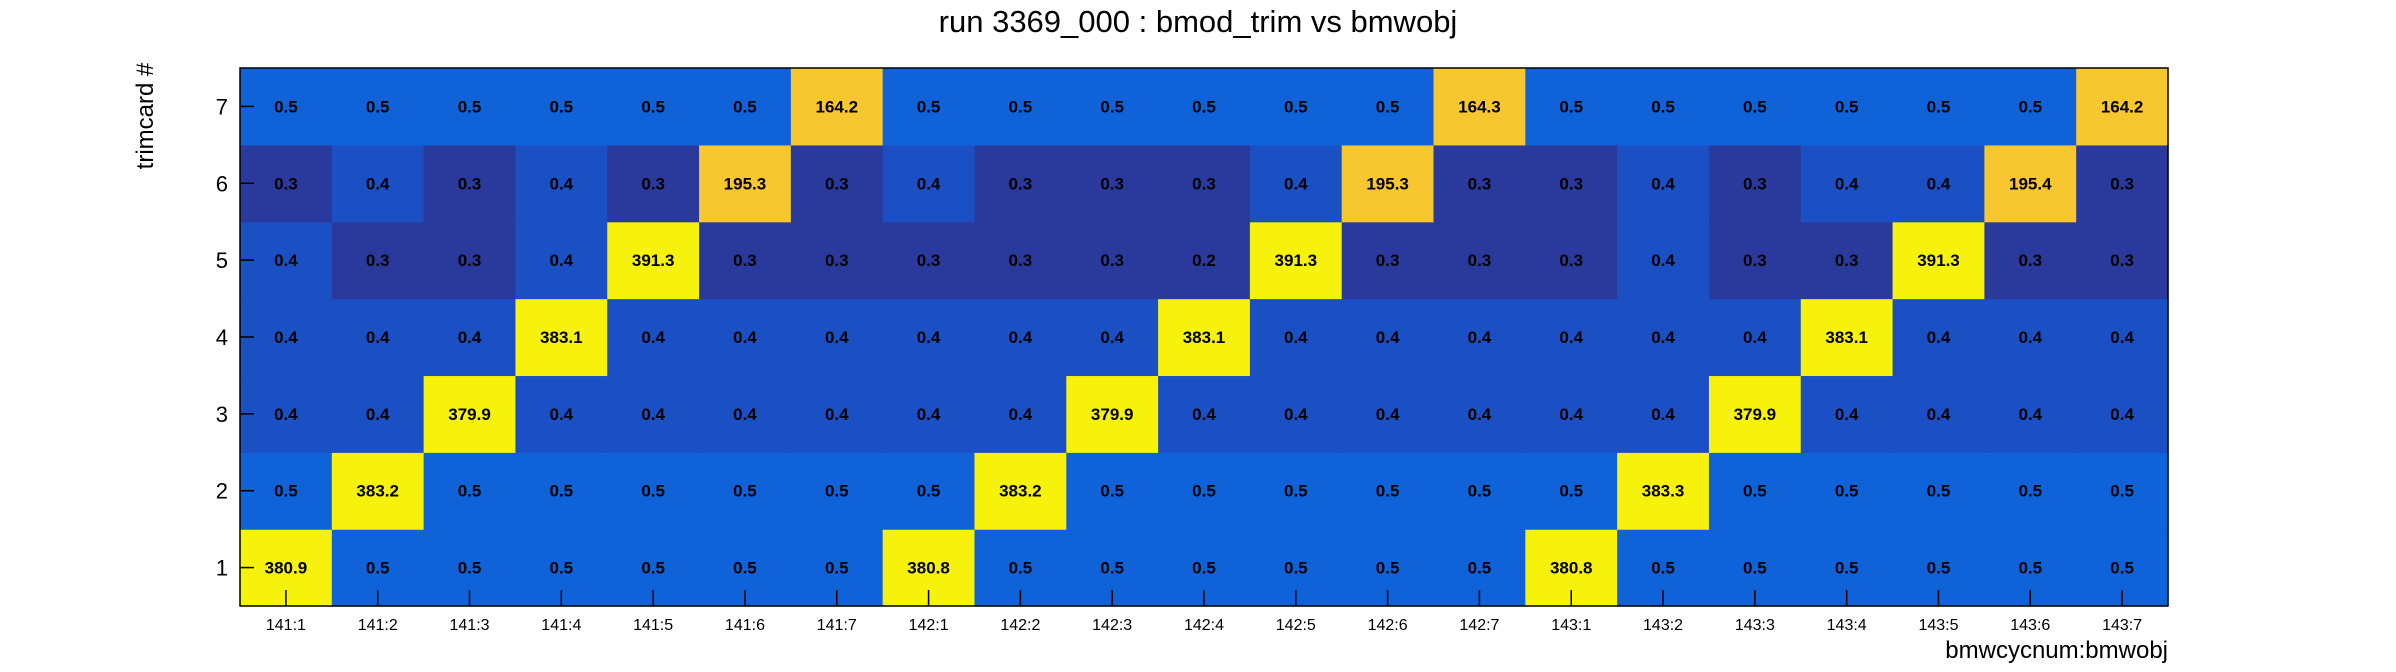 This screenshot has height=672, width=2396. Describe the element at coordinates (286, 568) in the screenshot. I see `cell-value-label: 380.9` at that location.